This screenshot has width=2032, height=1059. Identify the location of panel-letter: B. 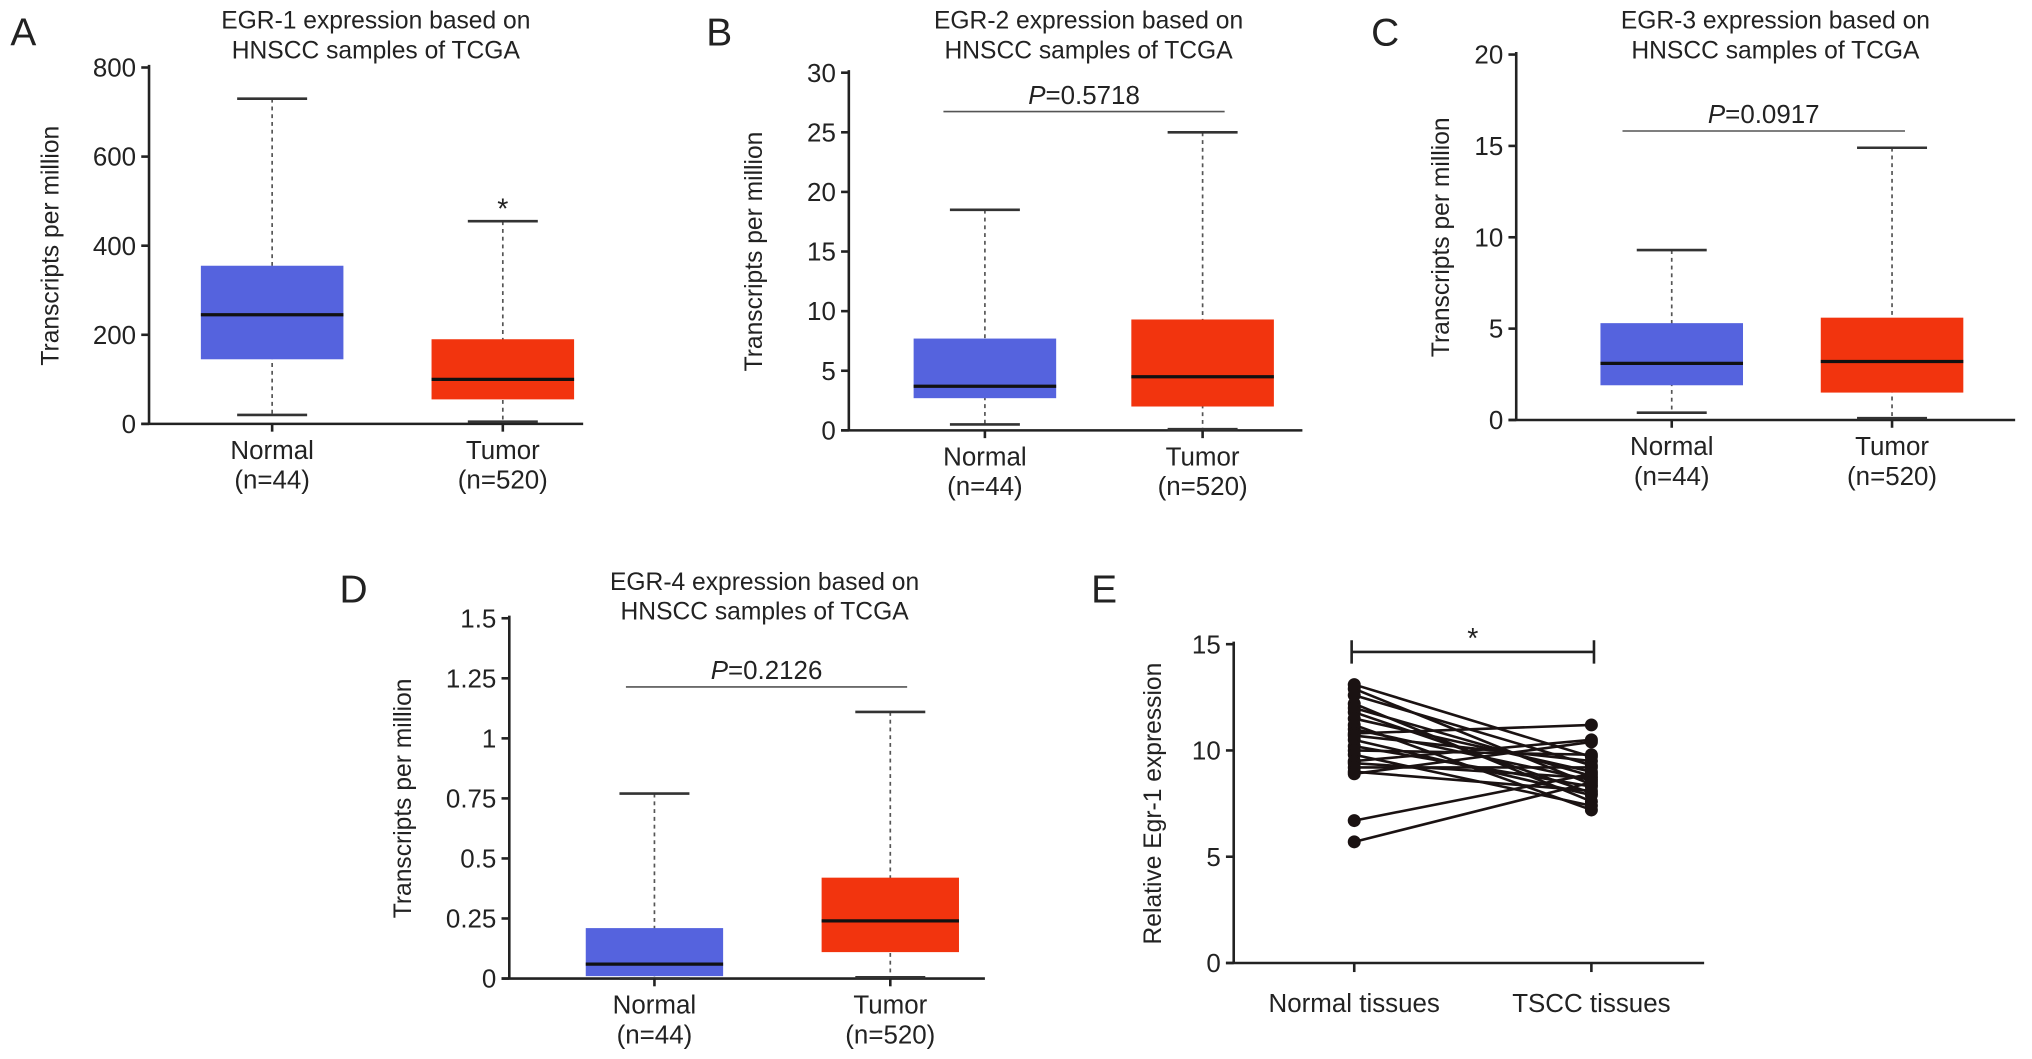
(719, 32).